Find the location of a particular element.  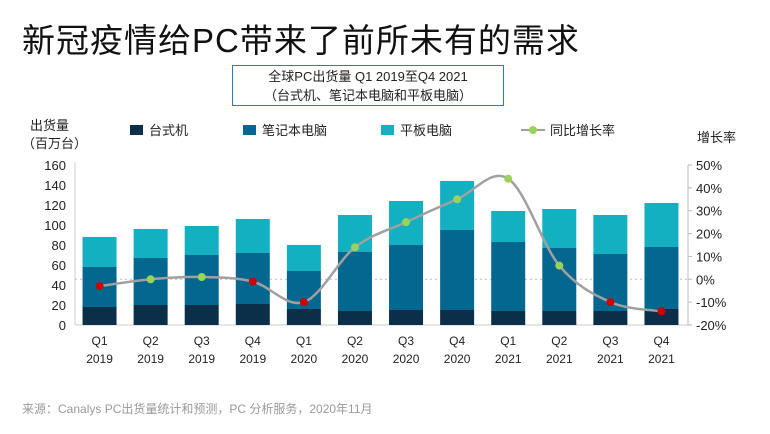

y-tick-label: 60 is located at coordinates (59, 265).